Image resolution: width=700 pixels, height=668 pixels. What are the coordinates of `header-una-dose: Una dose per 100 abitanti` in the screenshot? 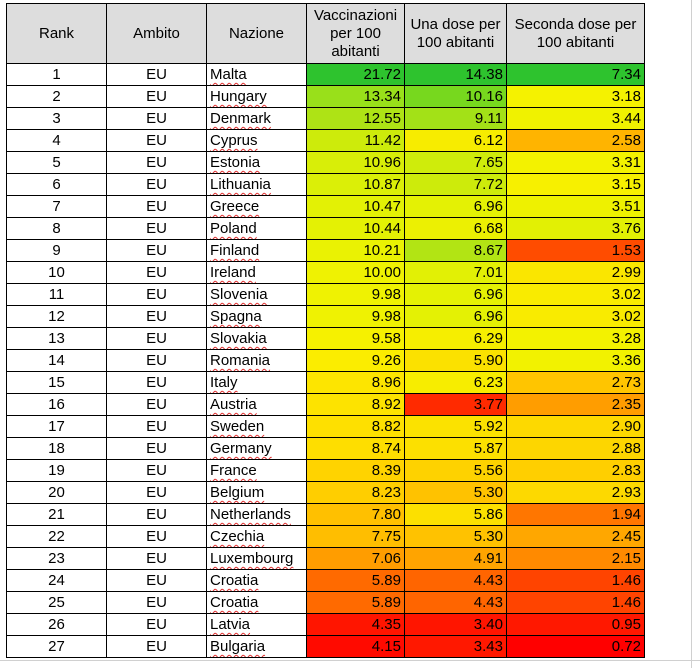 It's located at (455, 33).